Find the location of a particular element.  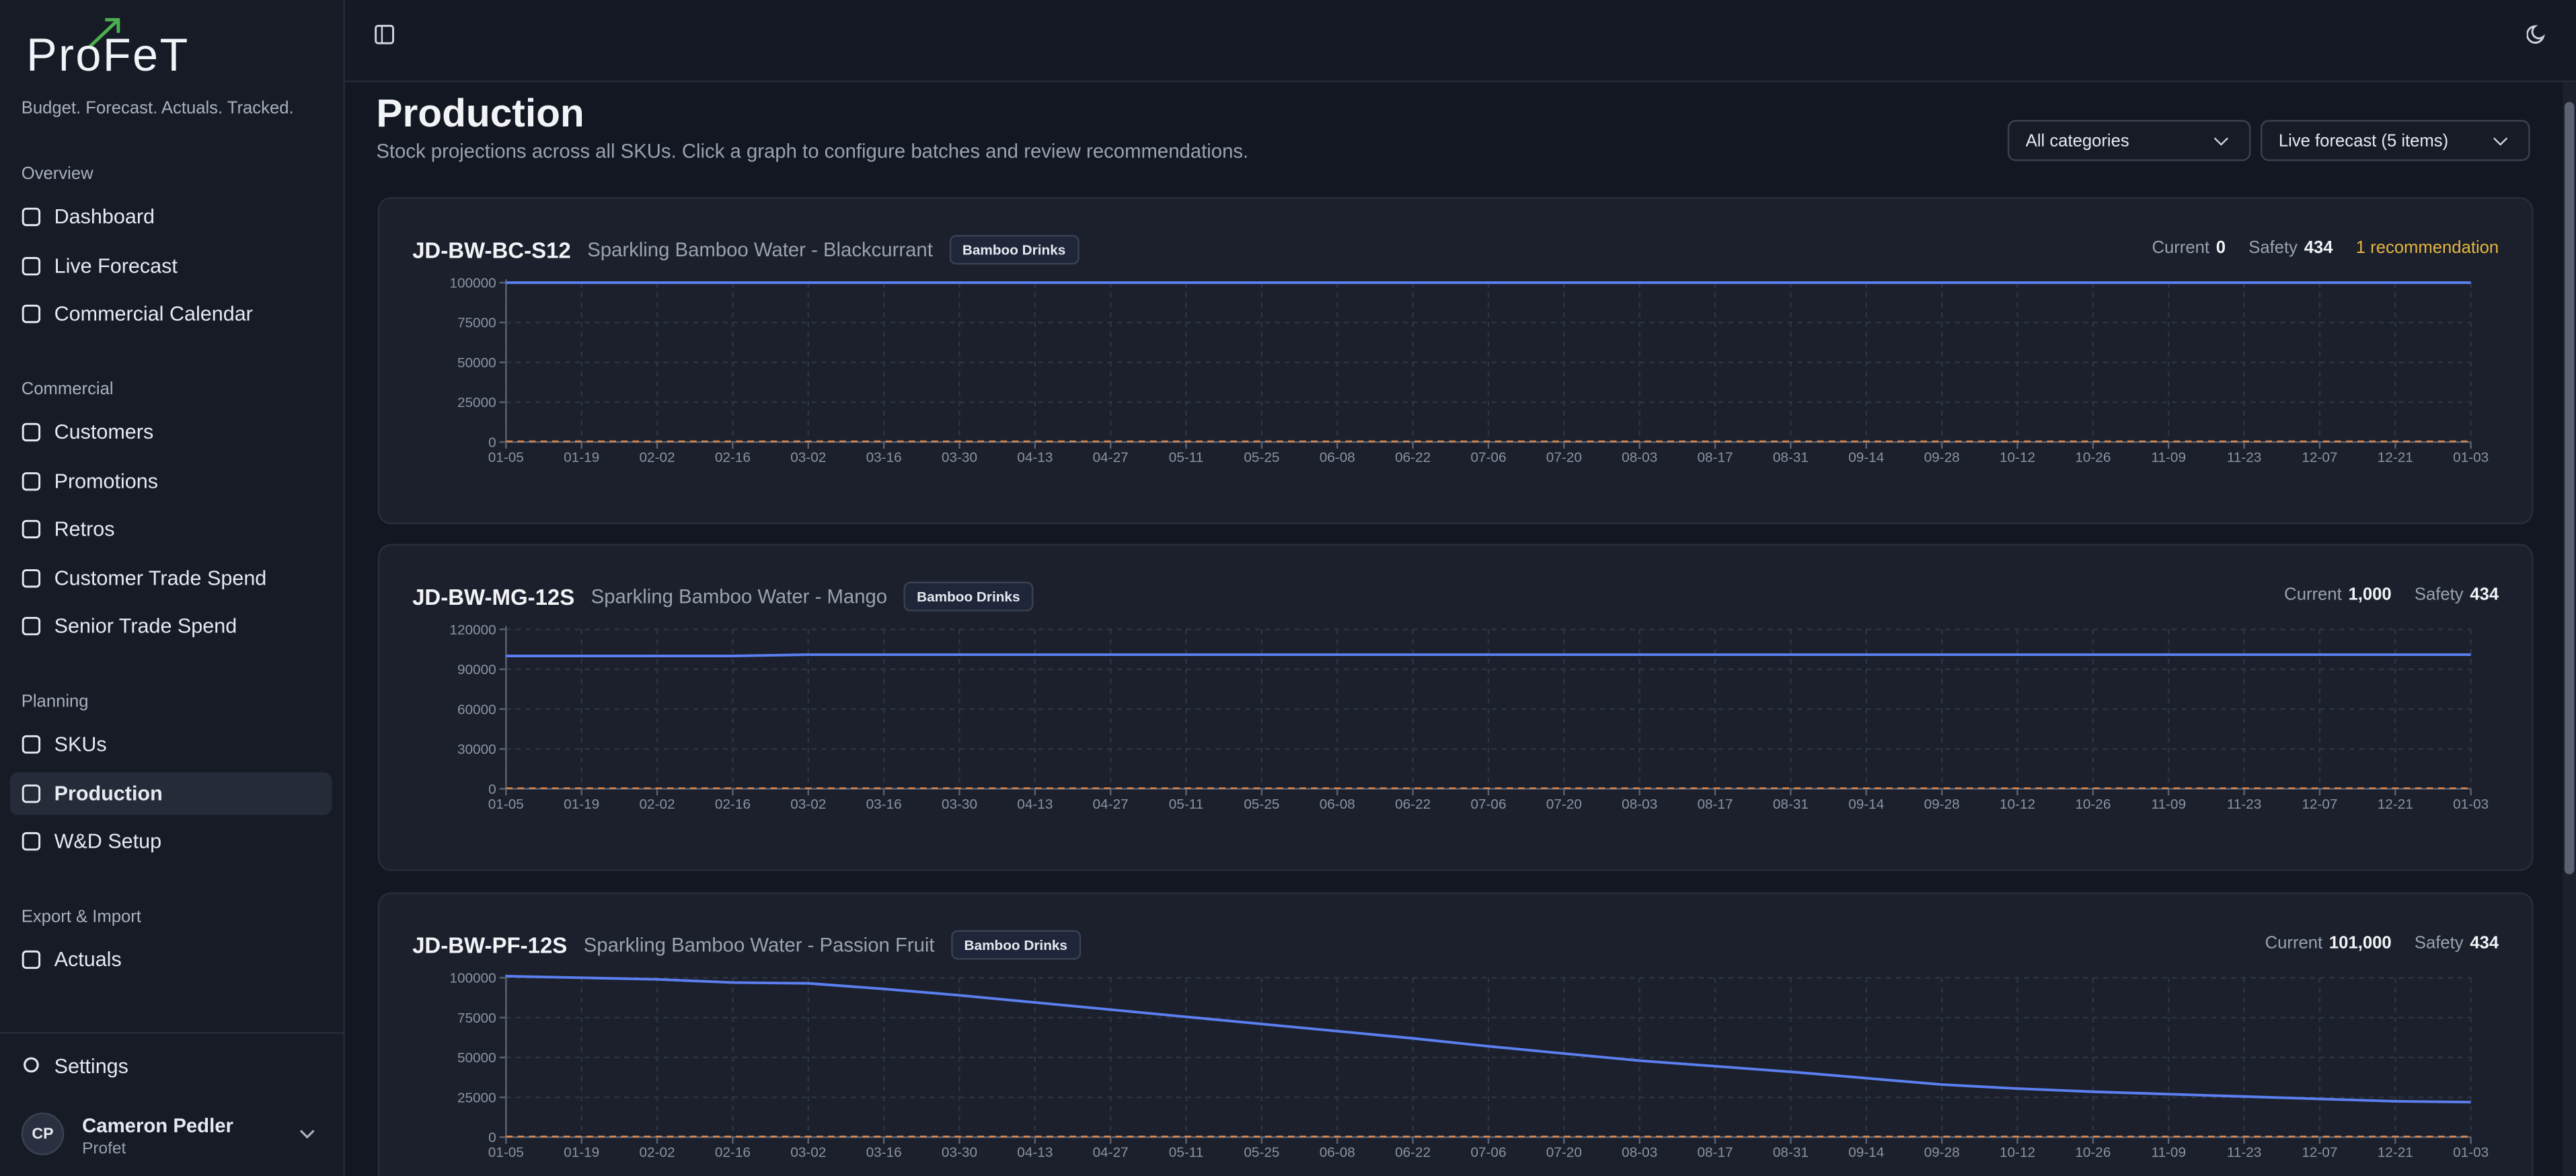

y-tick-label: 60000 is located at coordinates (476, 709).